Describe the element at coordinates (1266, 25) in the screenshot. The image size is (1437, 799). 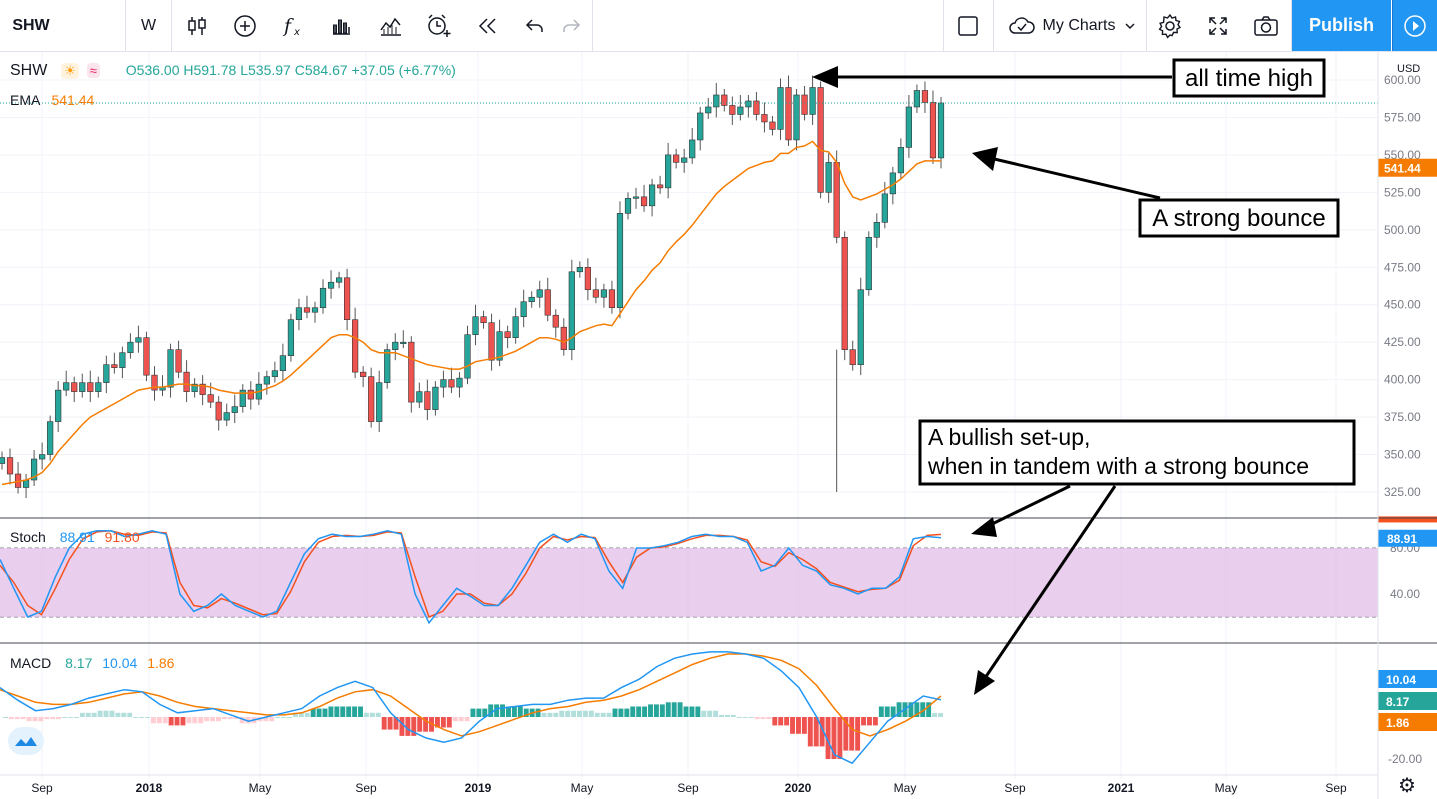
I see `camera-icon` at that location.